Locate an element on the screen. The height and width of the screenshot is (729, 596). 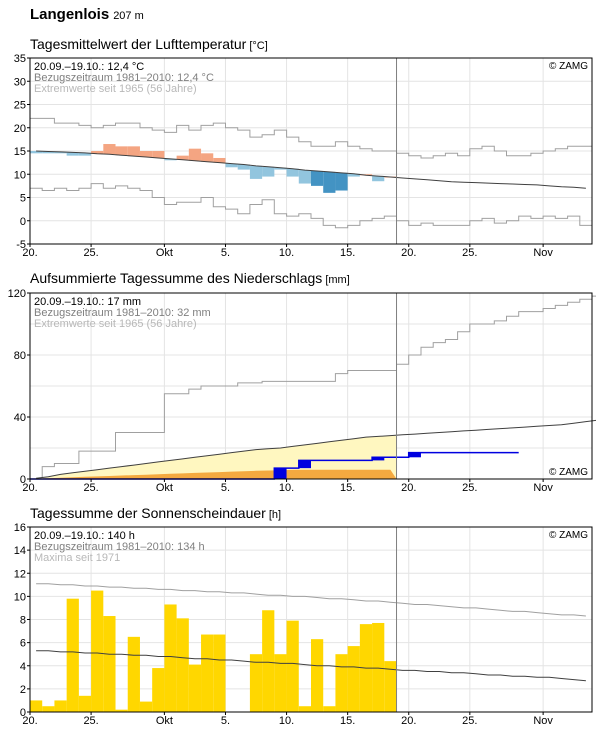
precip-low-area is located at coordinates (213, 474).